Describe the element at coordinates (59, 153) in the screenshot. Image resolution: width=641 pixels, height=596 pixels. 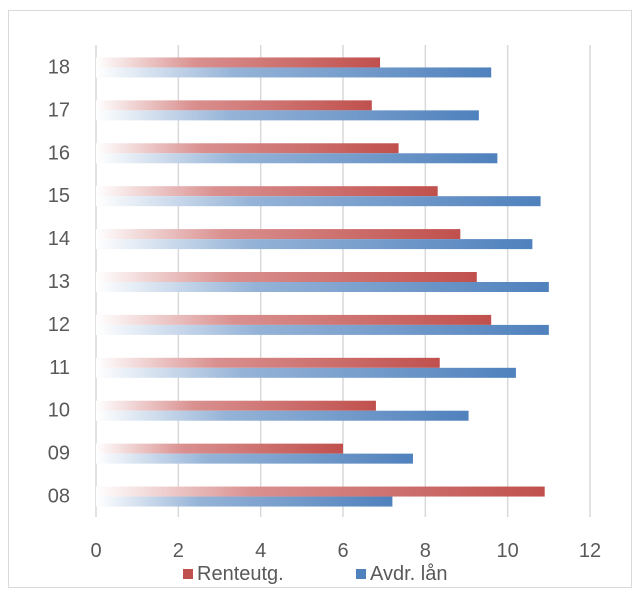
I see `y-tick-label-16: 16` at that location.